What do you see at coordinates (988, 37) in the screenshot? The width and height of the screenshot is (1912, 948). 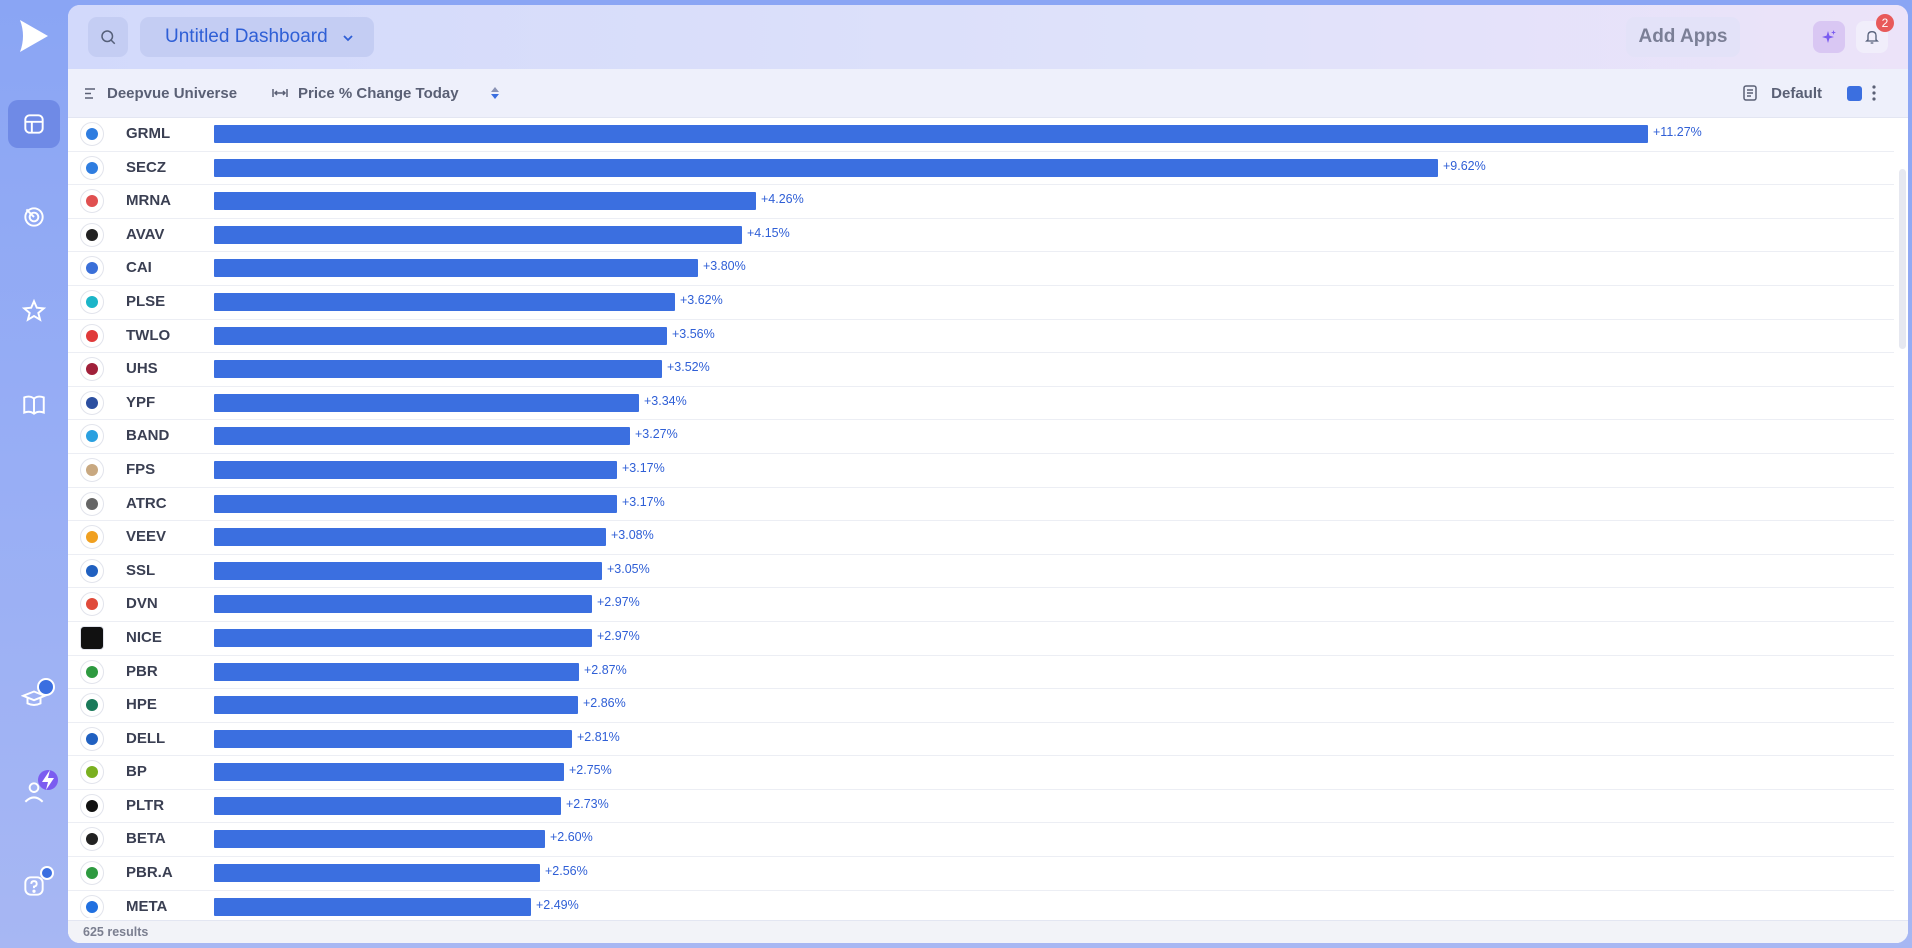 I see `top-bar: Untitled Dashboard Add Apps 2` at bounding box center [988, 37].